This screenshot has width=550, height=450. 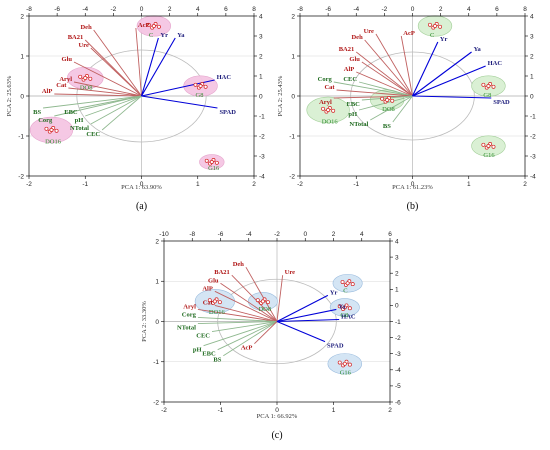 I want to click on y-tick-label: -1, so click(x=21, y=136).